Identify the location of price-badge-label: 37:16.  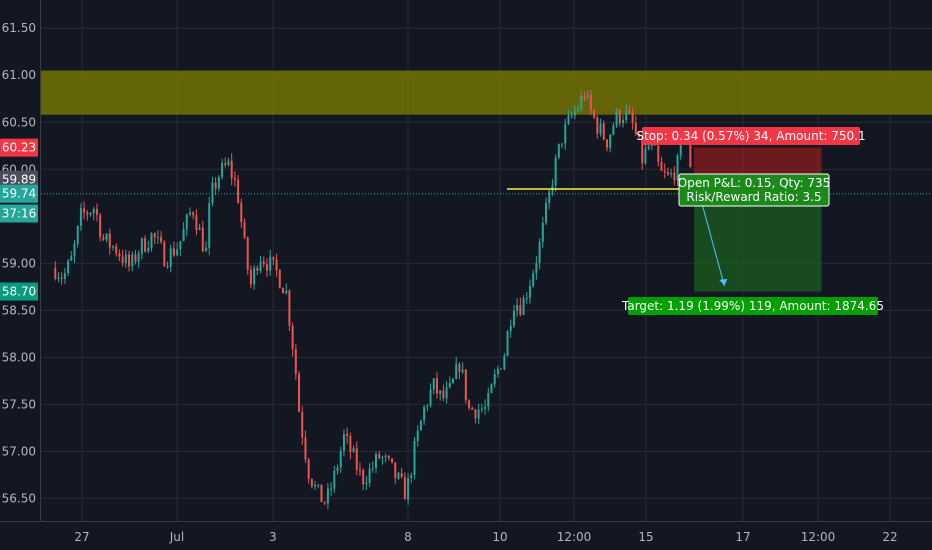
(19, 213).